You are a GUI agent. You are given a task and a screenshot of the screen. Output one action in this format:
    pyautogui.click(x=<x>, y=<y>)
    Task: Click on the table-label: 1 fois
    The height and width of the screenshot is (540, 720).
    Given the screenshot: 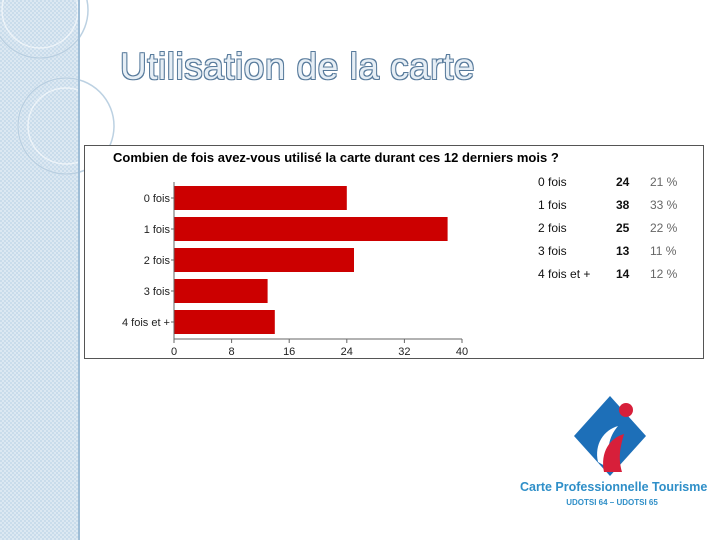 What is the action you would take?
    pyautogui.click(x=552, y=205)
    